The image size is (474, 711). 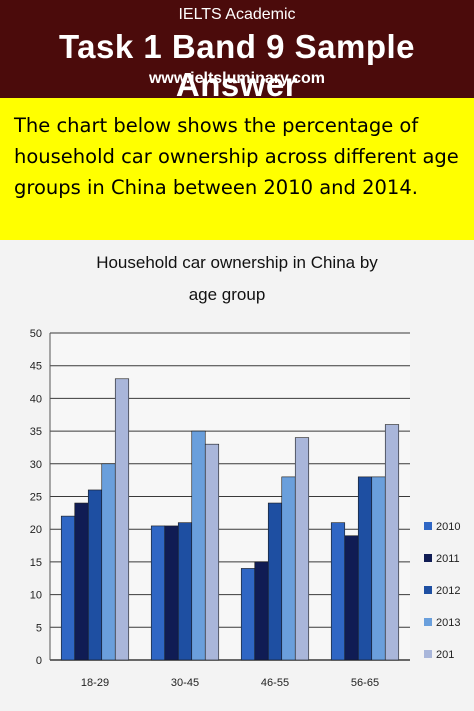 I want to click on legend-label: 2013, so click(x=448, y=623).